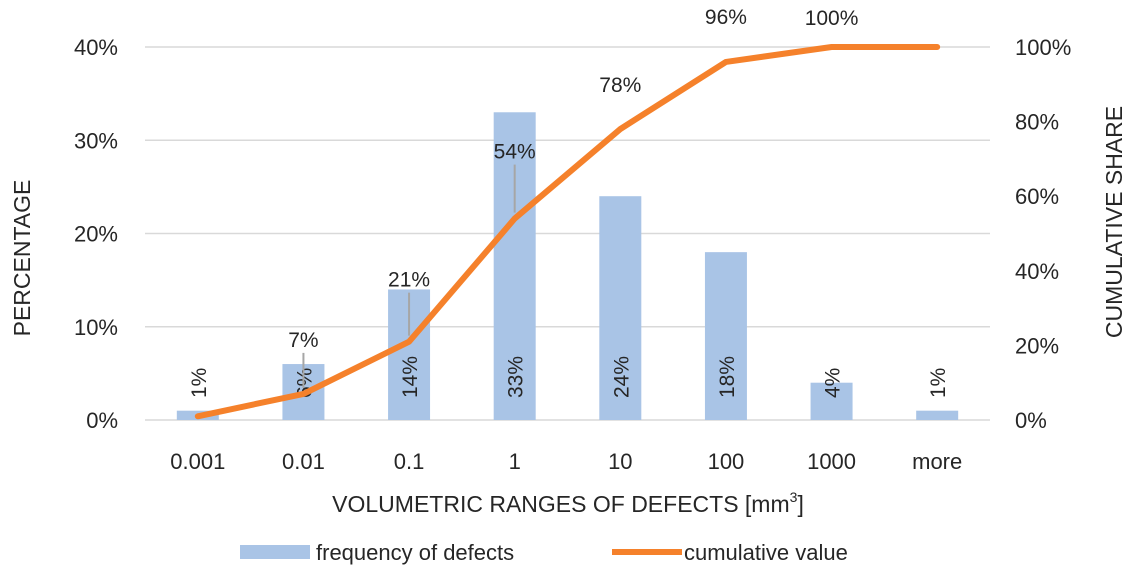  What do you see at coordinates (96, 47) in the screenshot?
I see `y-tick-label: 40%` at bounding box center [96, 47].